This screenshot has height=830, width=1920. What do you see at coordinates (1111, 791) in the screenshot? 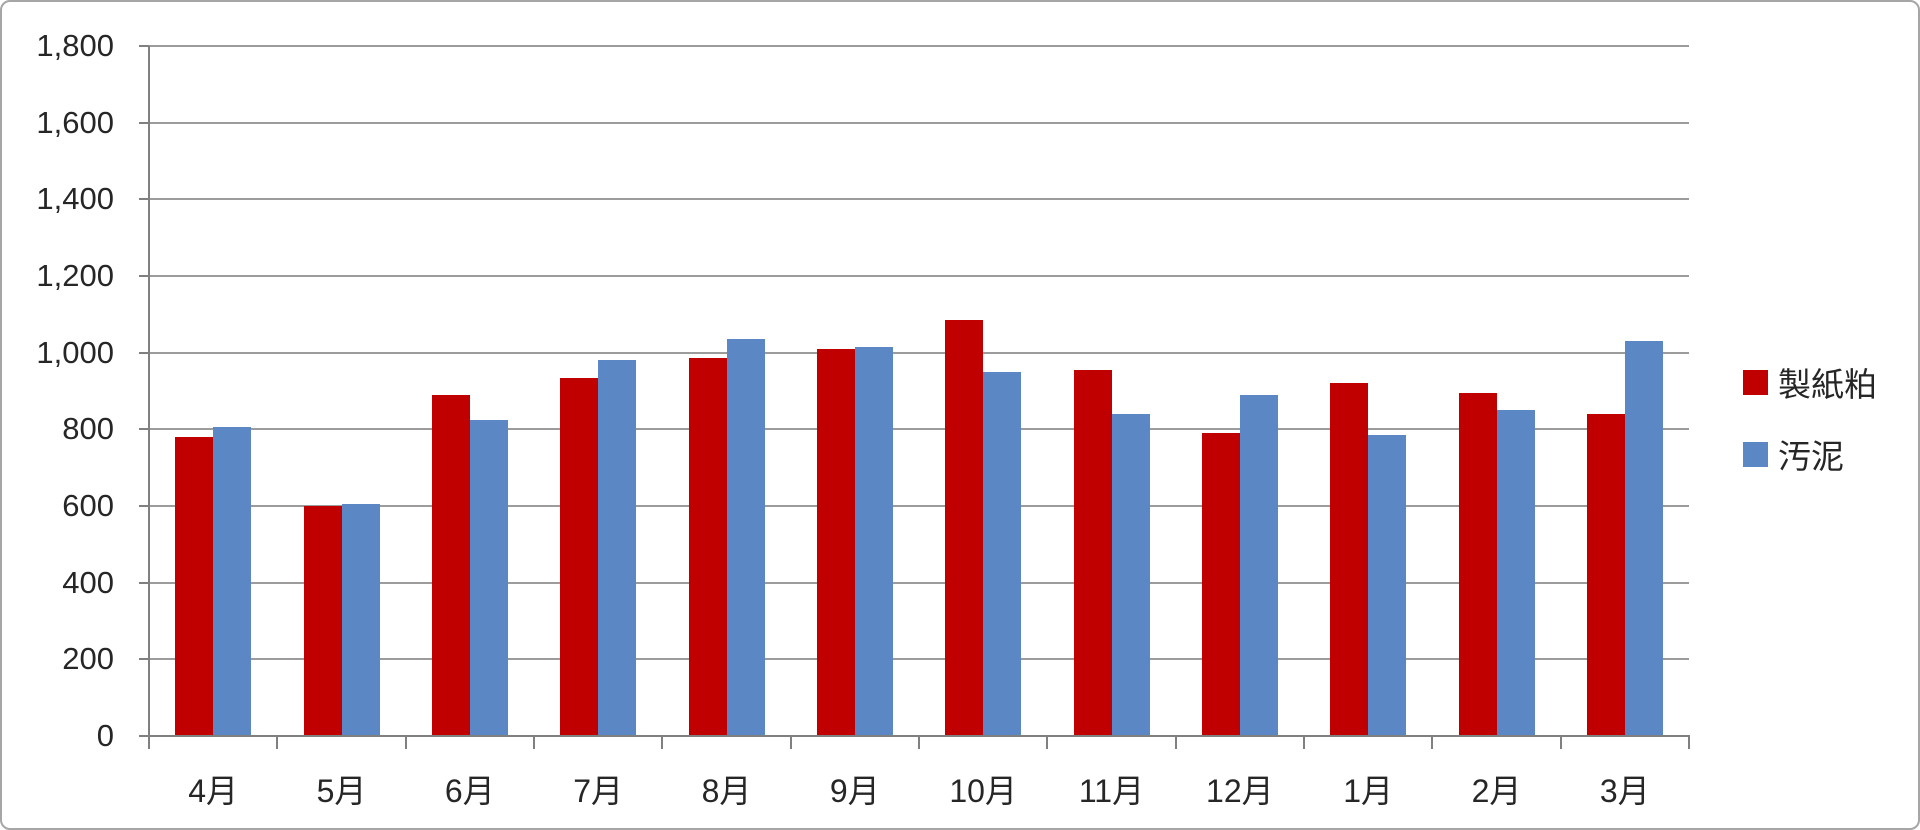
I see `x-axis-label-11月: 11月` at bounding box center [1111, 791].